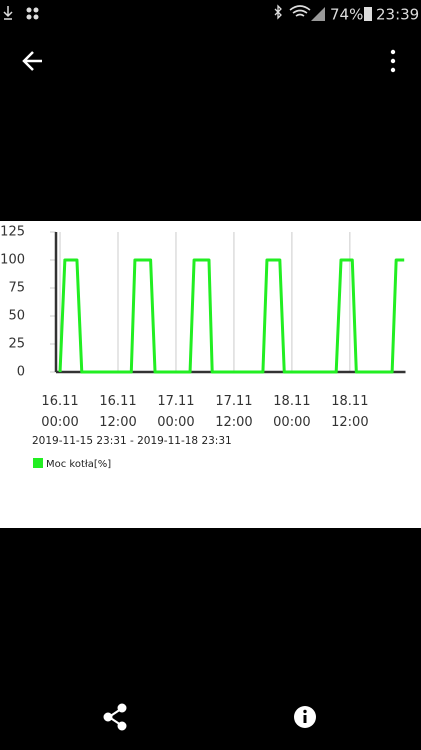 The width and height of the screenshot is (421, 750). What do you see at coordinates (12, 232) in the screenshot?
I see `y-tick-label: 125` at bounding box center [12, 232].